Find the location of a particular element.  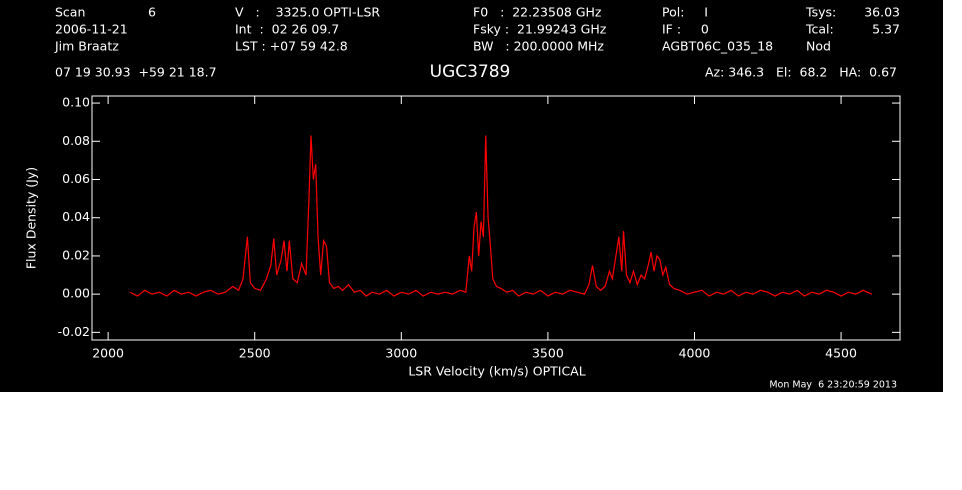

timestamp: Mon May 6 23:20:59 2013 is located at coordinates (833, 385).